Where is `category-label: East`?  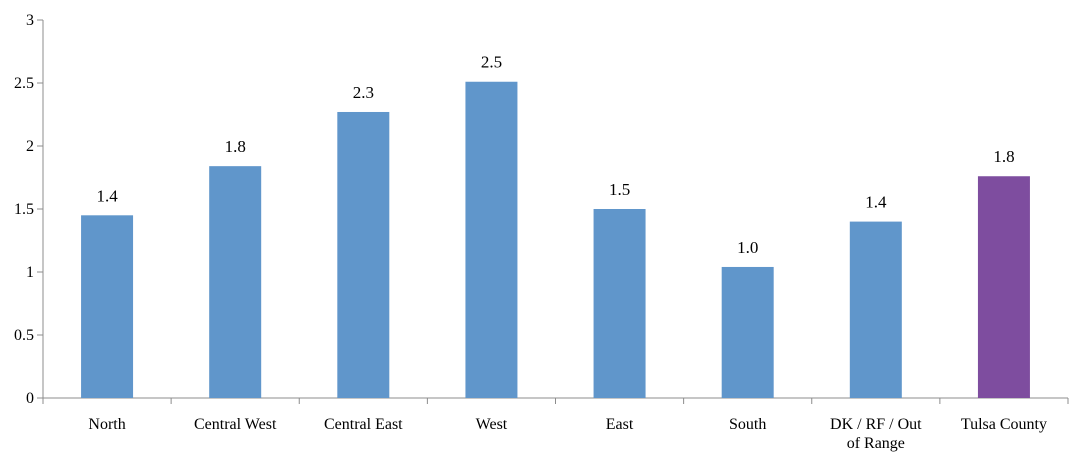 category-label: East is located at coordinates (620, 424).